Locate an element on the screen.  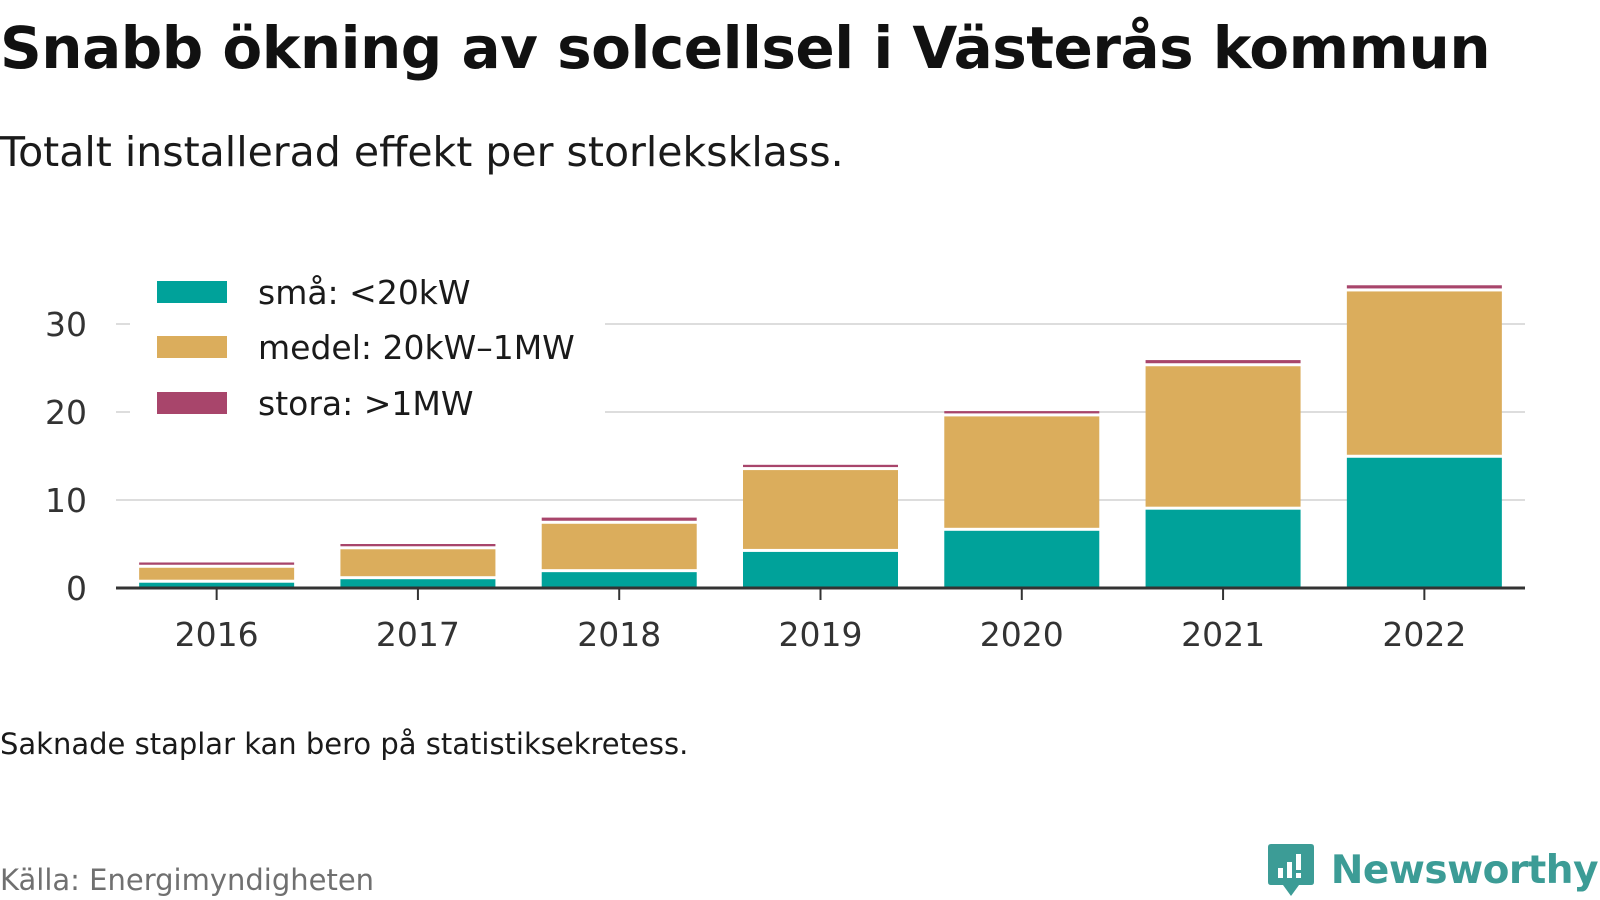
y-tick-label: 30 is located at coordinates (66, 324).